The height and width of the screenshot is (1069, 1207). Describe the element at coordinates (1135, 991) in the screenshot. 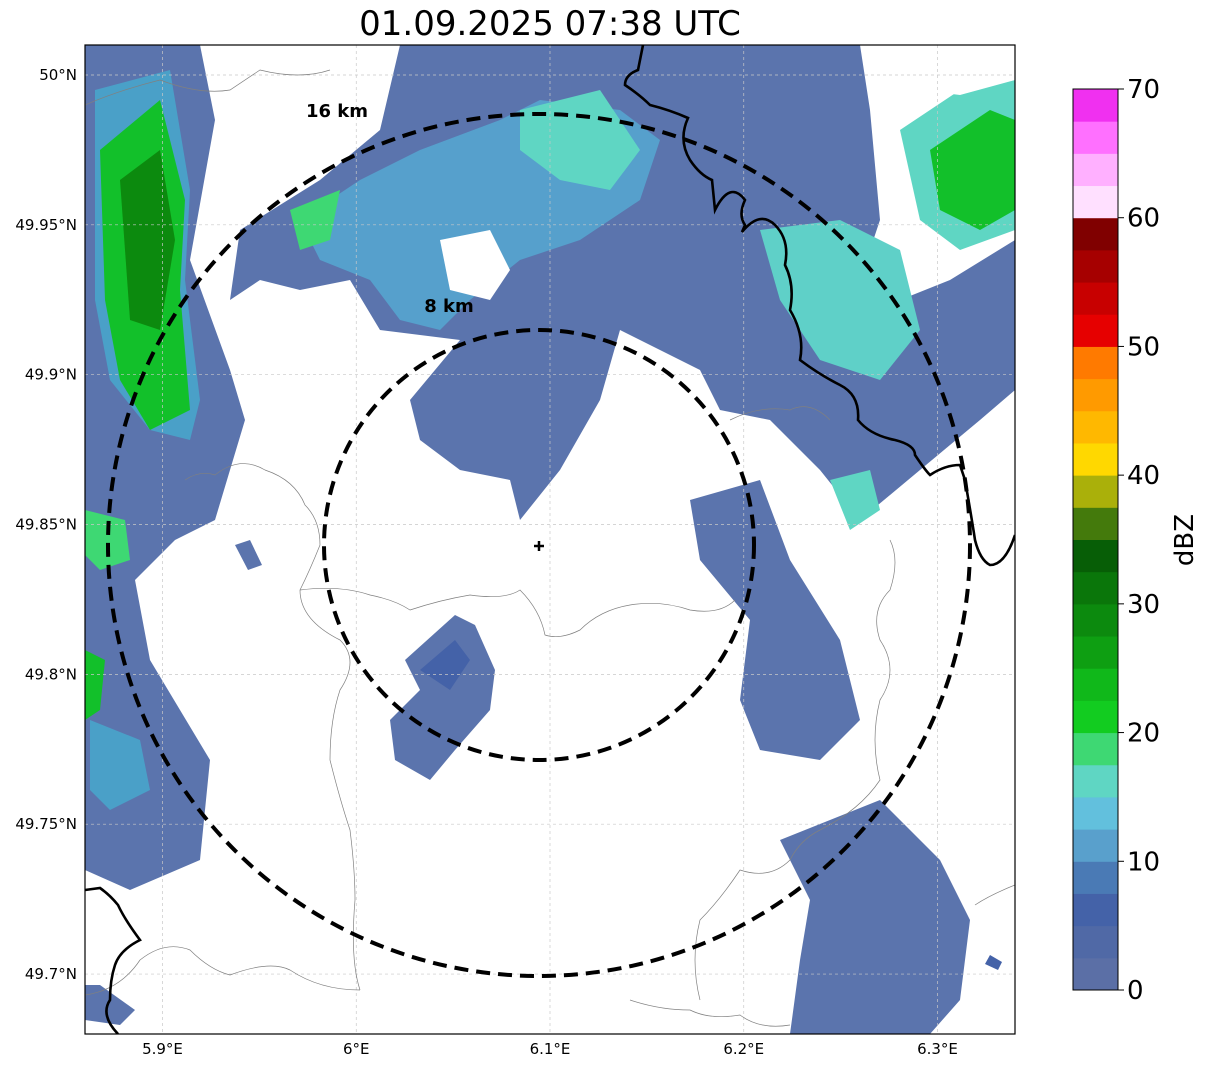

I see `colorbar-tick-label: 0` at that location.